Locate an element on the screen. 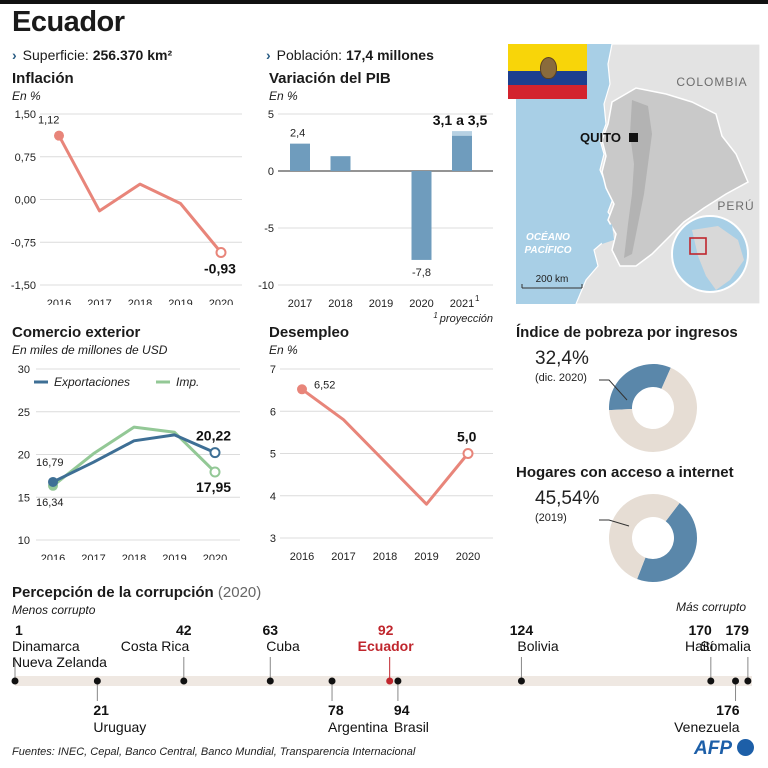 This screenshot has height=768, width=768. poblacion-value: 17,4 millones is located at coordinates (389, 55).